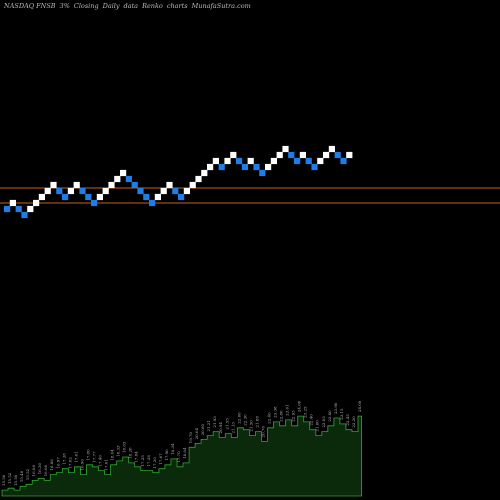 The height and width of the screenshot is (500, 500). What do you see at coordinates (172, 449) in the screenshot?
I see `volume-label: 18.34` at bounding box center [172, 449].